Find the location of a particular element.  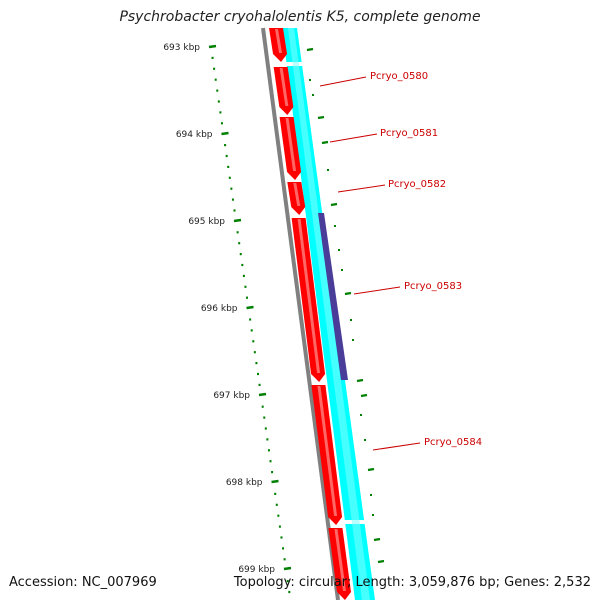

gene-label-pcryo_0583: Pcryo_0583 is located at coordinates (433, 286).